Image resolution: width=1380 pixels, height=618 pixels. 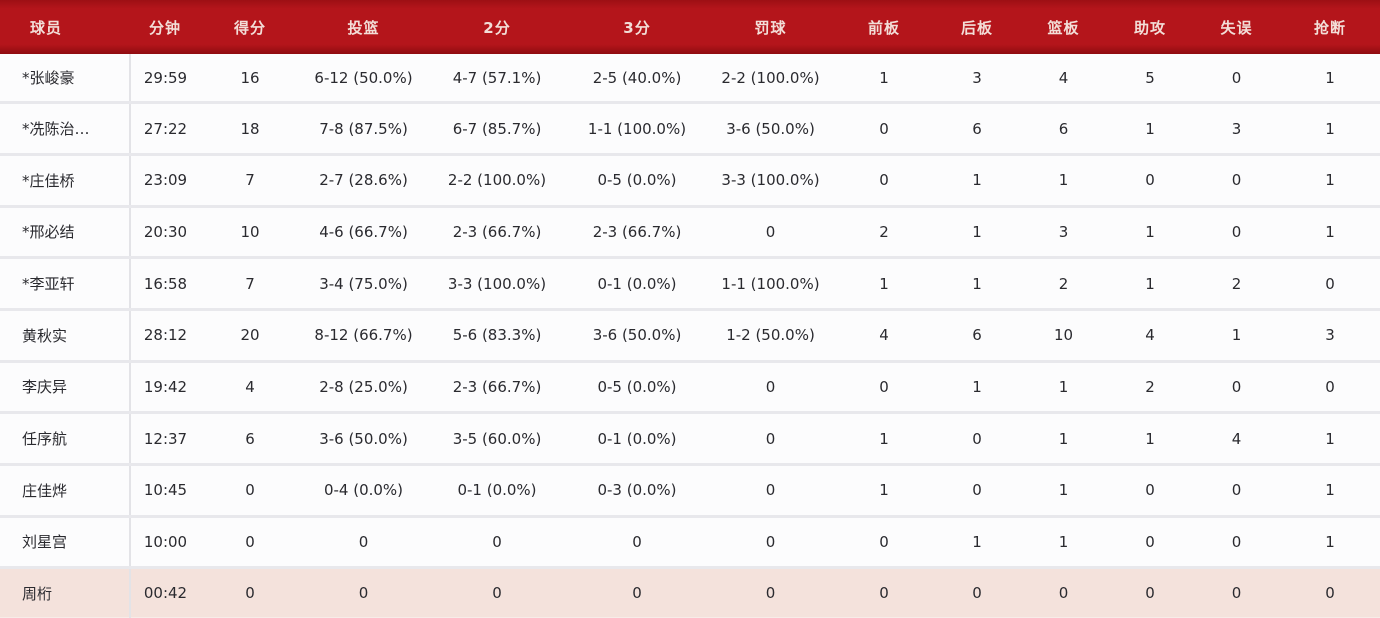 I want to click on cell-oreb: 2, so click(x=884, y=233).